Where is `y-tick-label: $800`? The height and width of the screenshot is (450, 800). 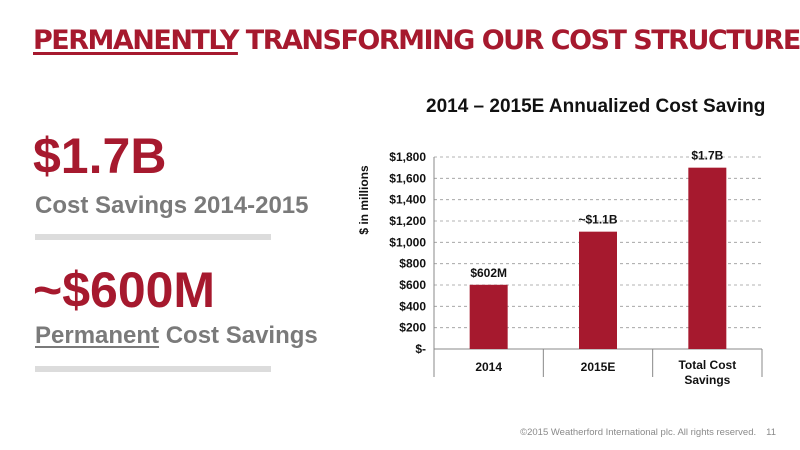
y-tick-label: $800 is located at coordinates (412, 264).